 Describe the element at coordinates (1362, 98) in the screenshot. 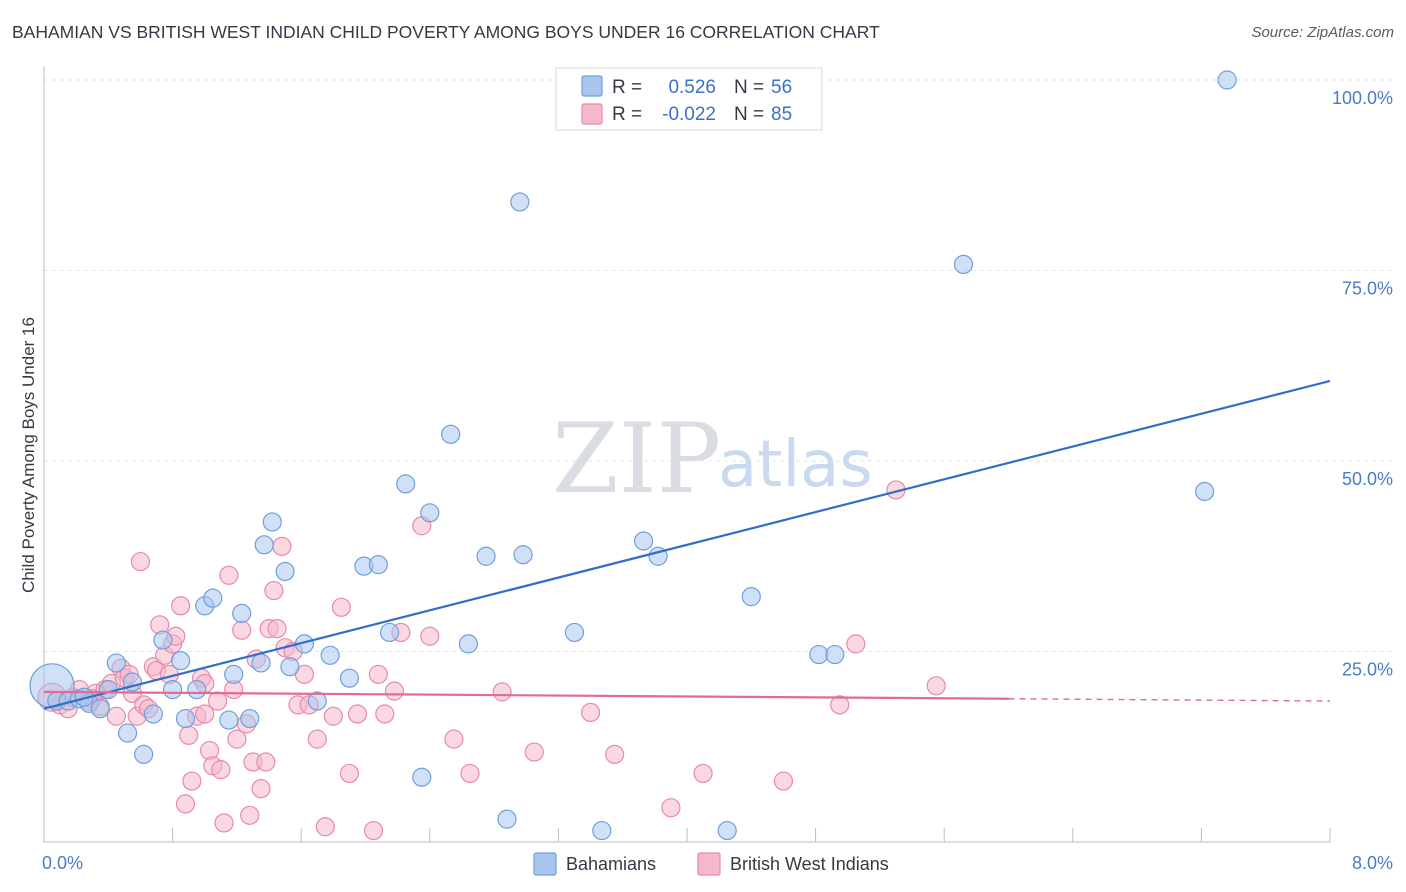

I see `y-tick-label: 100.0%` at that location.